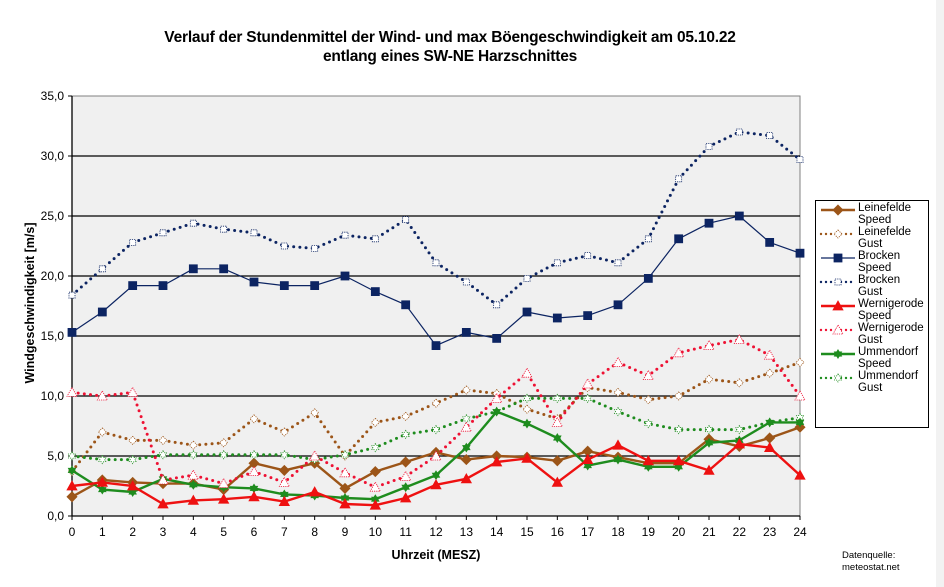 The image size is (944, 587). I want to click on series-wernigerode-speed, so click(436, 474).